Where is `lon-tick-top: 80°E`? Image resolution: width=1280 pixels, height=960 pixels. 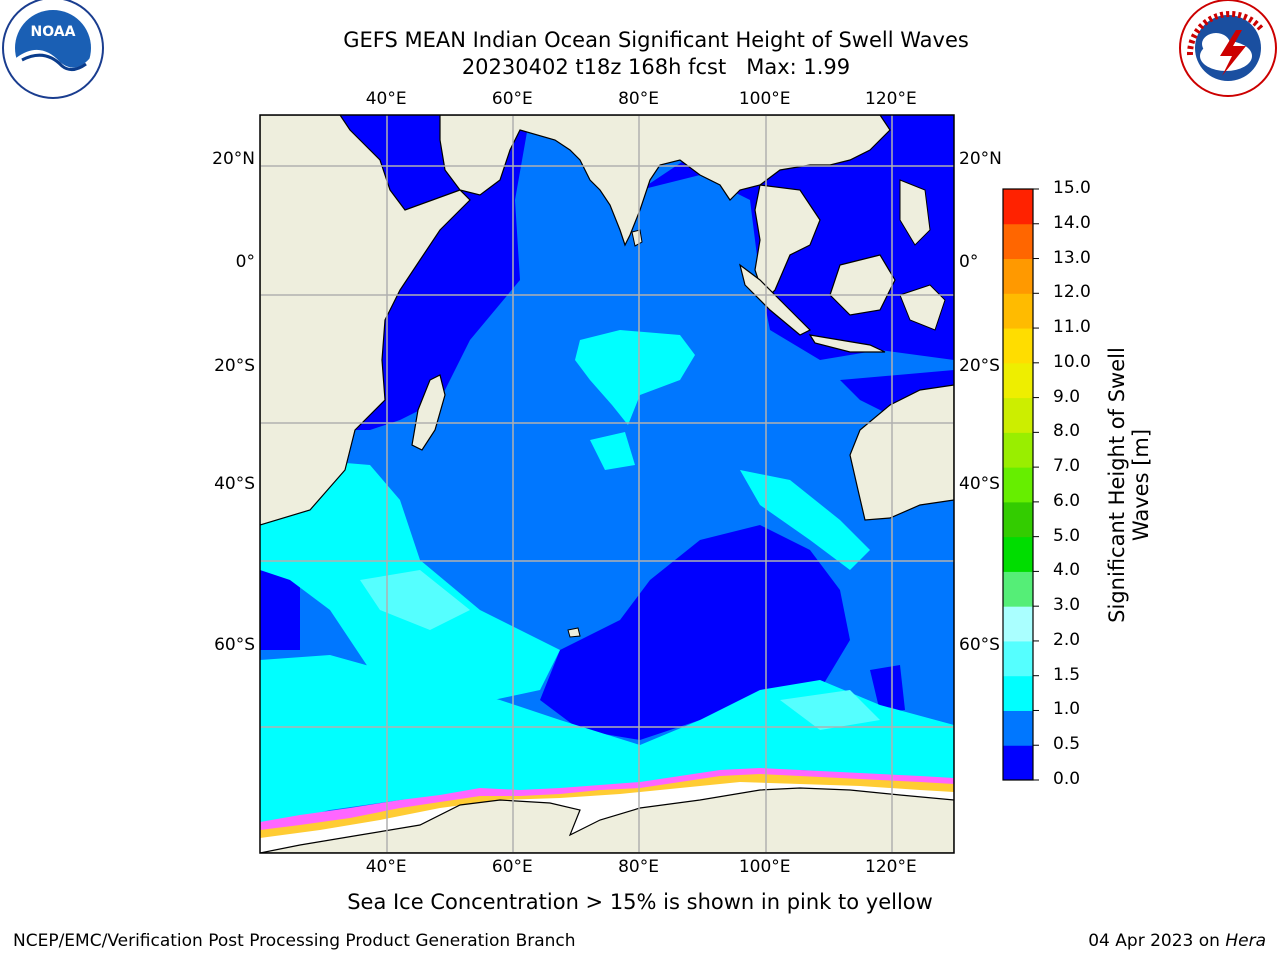 lon-tick-top: 80°E is located at coordinates (638, 99).